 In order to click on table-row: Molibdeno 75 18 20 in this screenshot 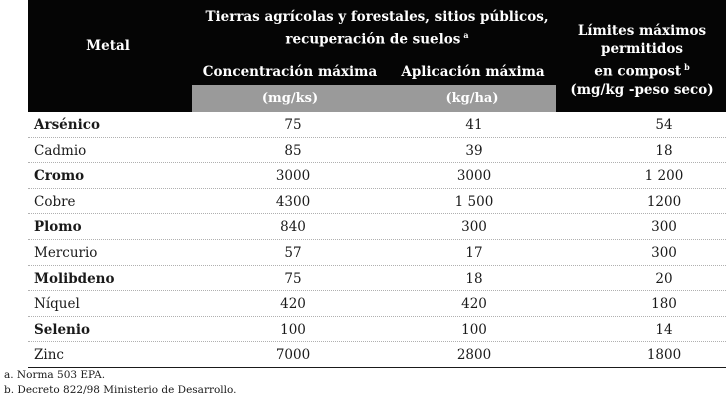, I will do `click(377, 279)`.